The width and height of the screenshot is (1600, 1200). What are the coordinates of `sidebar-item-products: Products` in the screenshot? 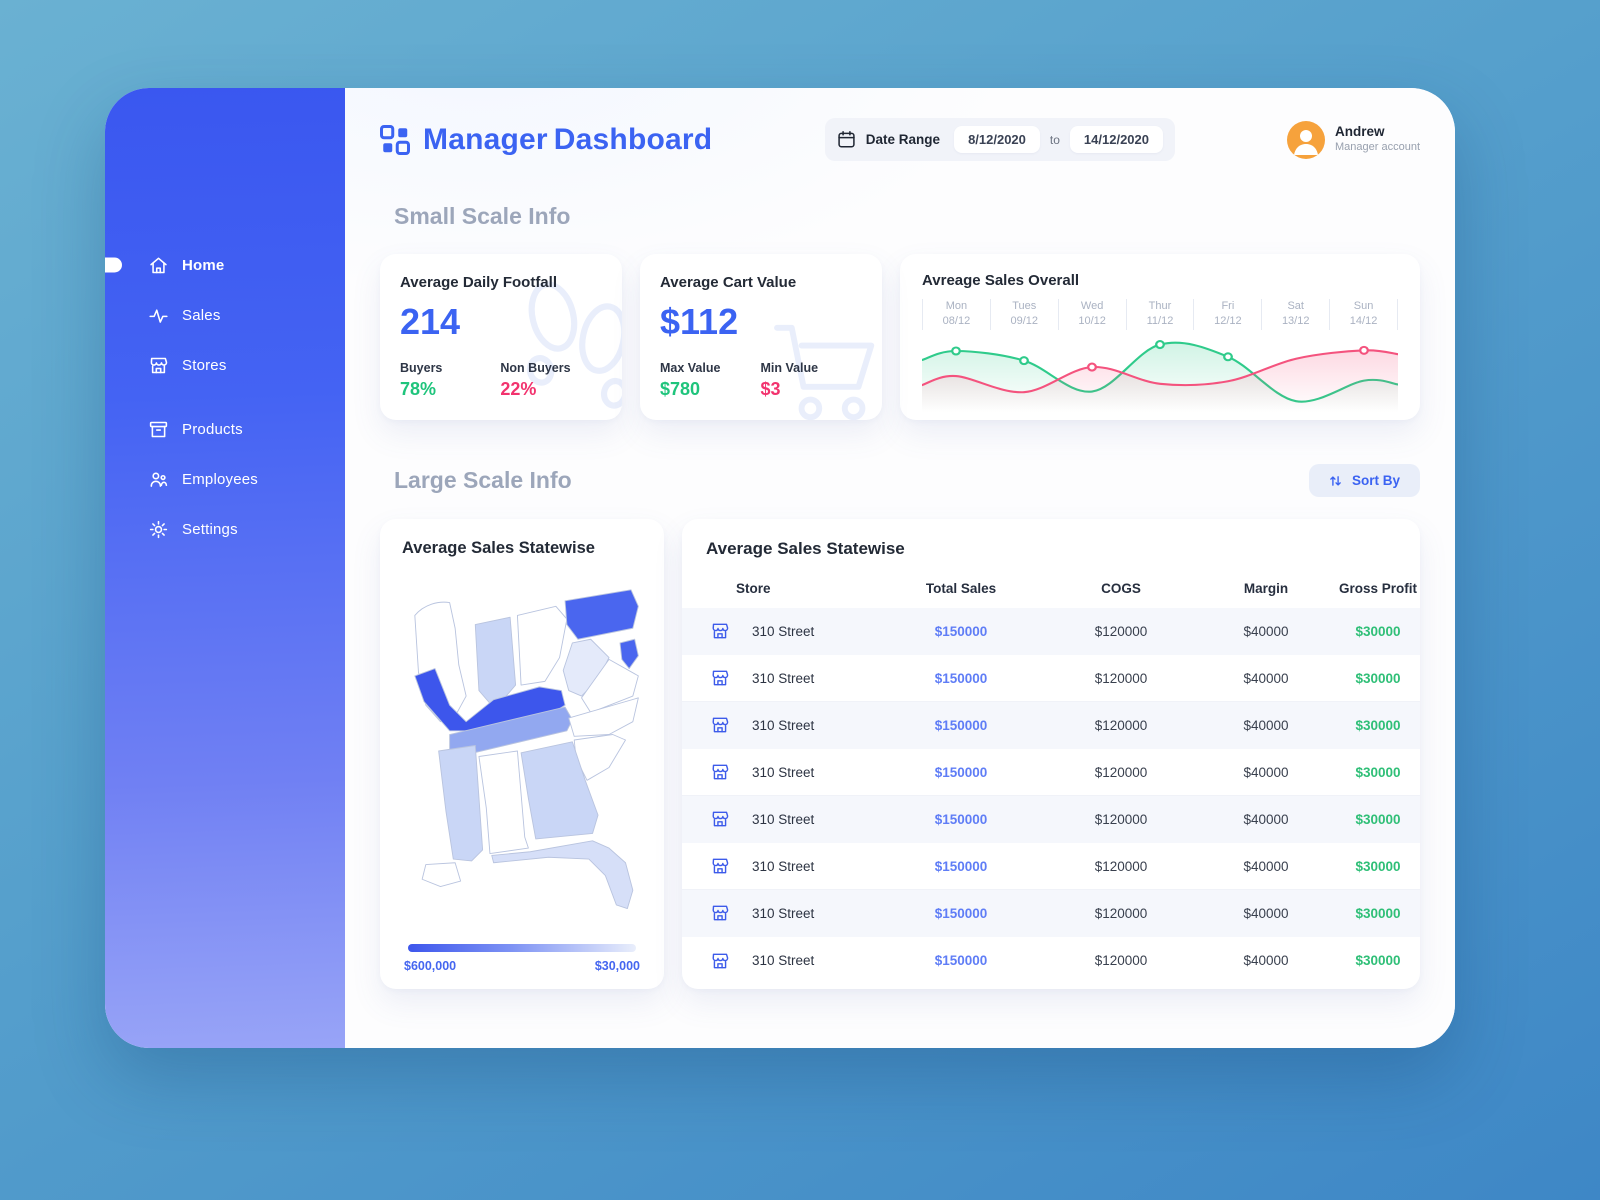 It's located at (225, 429).